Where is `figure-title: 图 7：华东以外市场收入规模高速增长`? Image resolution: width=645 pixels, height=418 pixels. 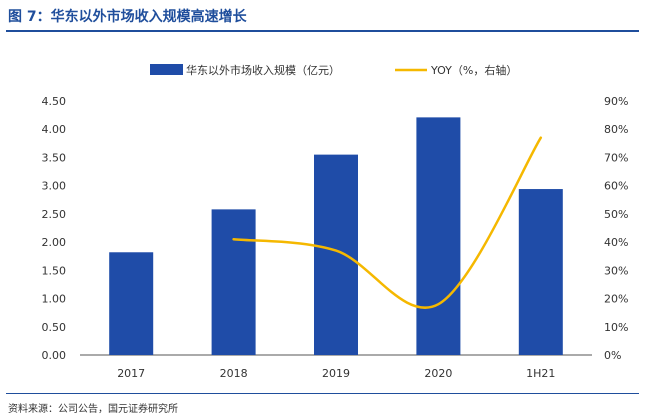
figure-title: 图 7：华东以外市场收入规模高速增长 is located at coordinates (127, 17).